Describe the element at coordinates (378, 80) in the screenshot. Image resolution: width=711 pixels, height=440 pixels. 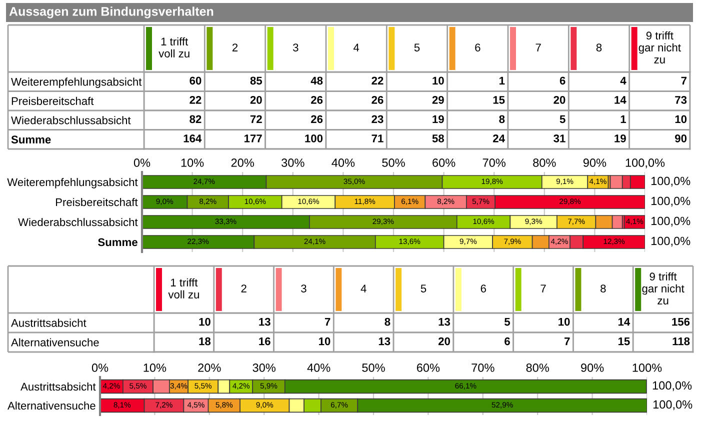
I see `data-label: 22` at that location.